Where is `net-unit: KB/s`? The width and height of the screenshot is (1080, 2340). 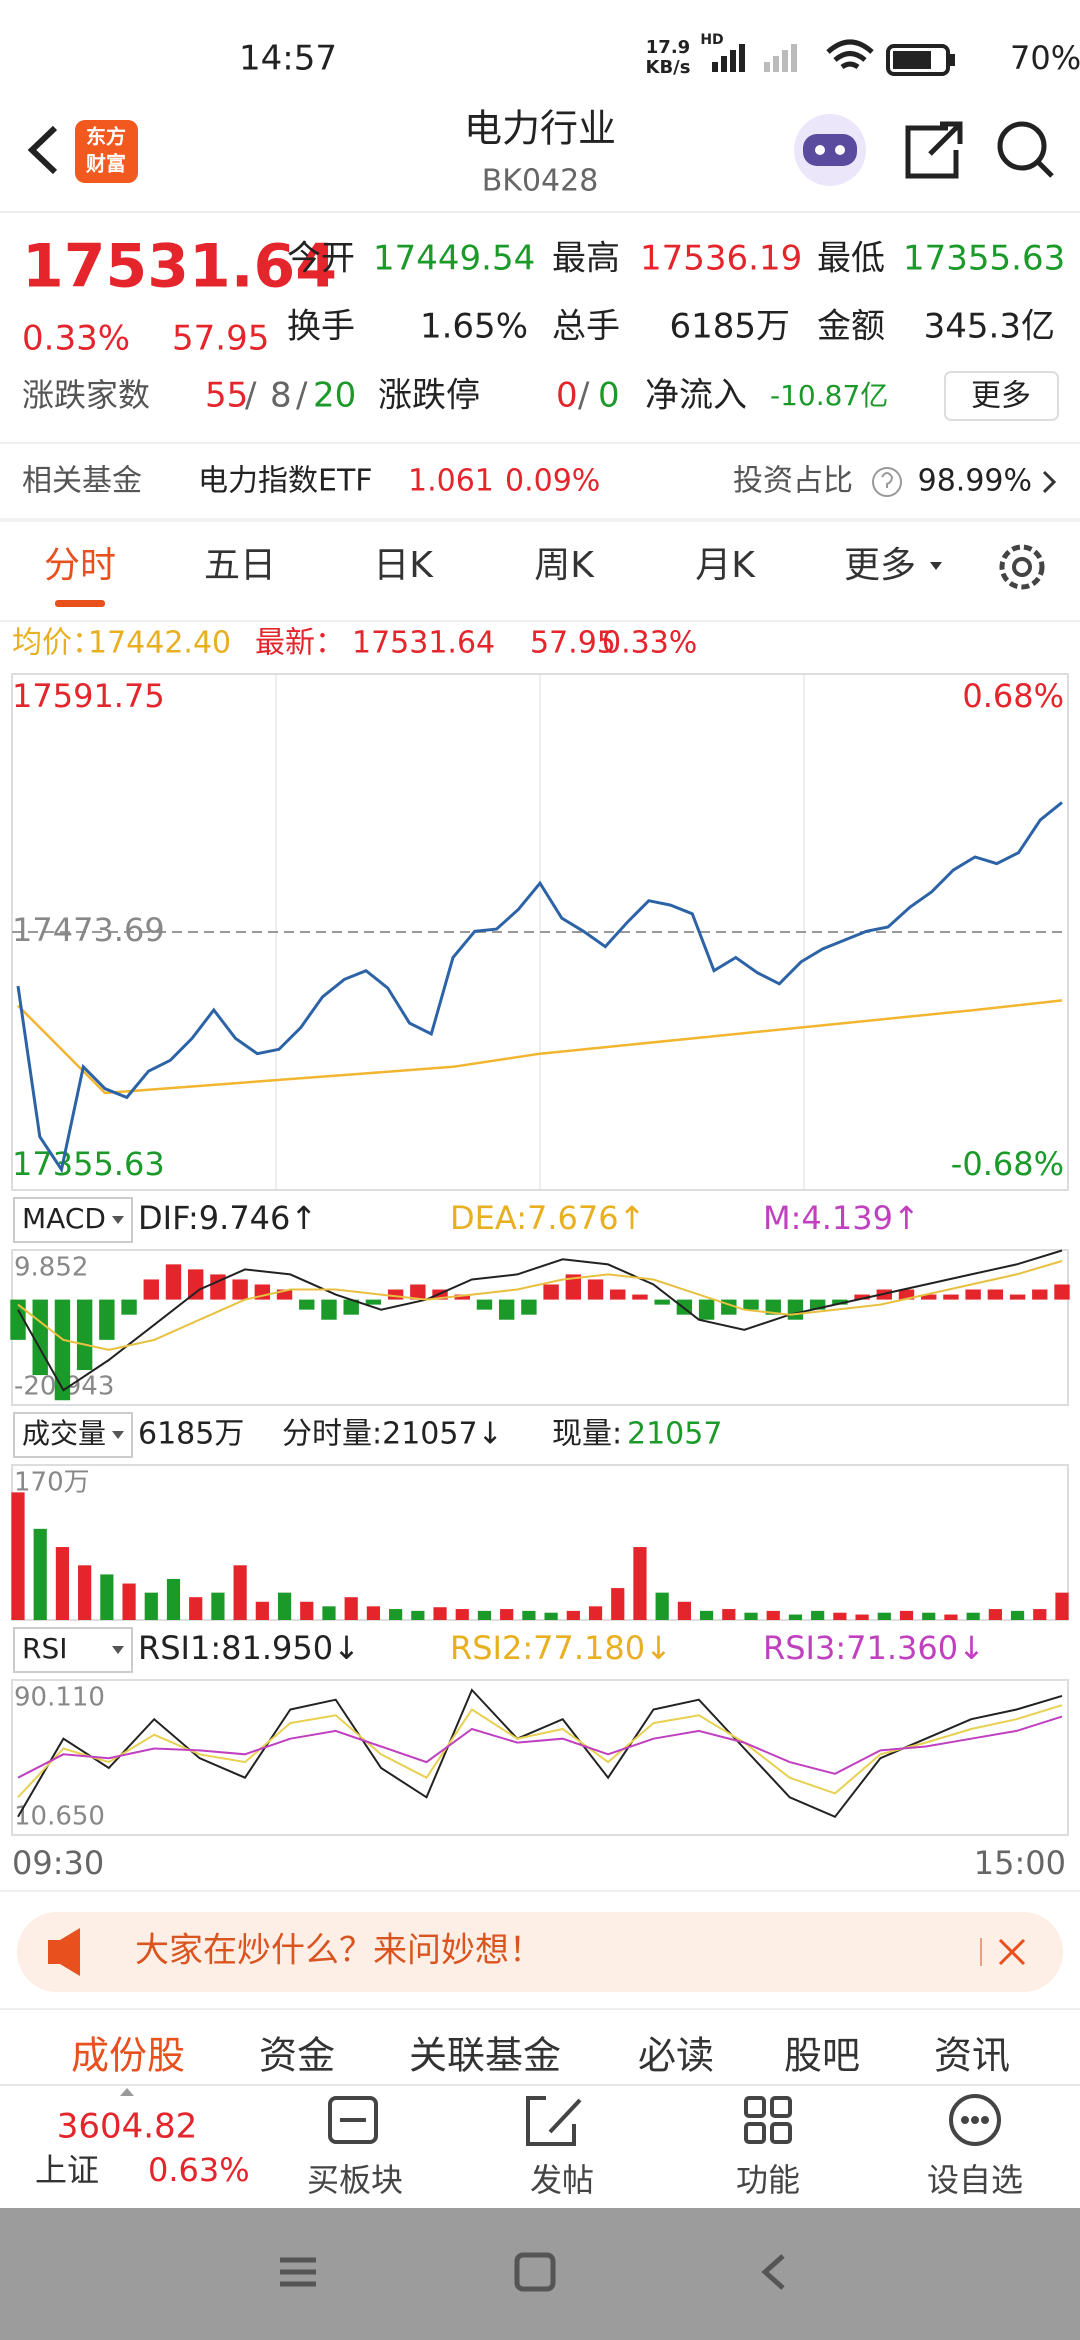
net-unit: KB/s is located at coordinates (668, 67).